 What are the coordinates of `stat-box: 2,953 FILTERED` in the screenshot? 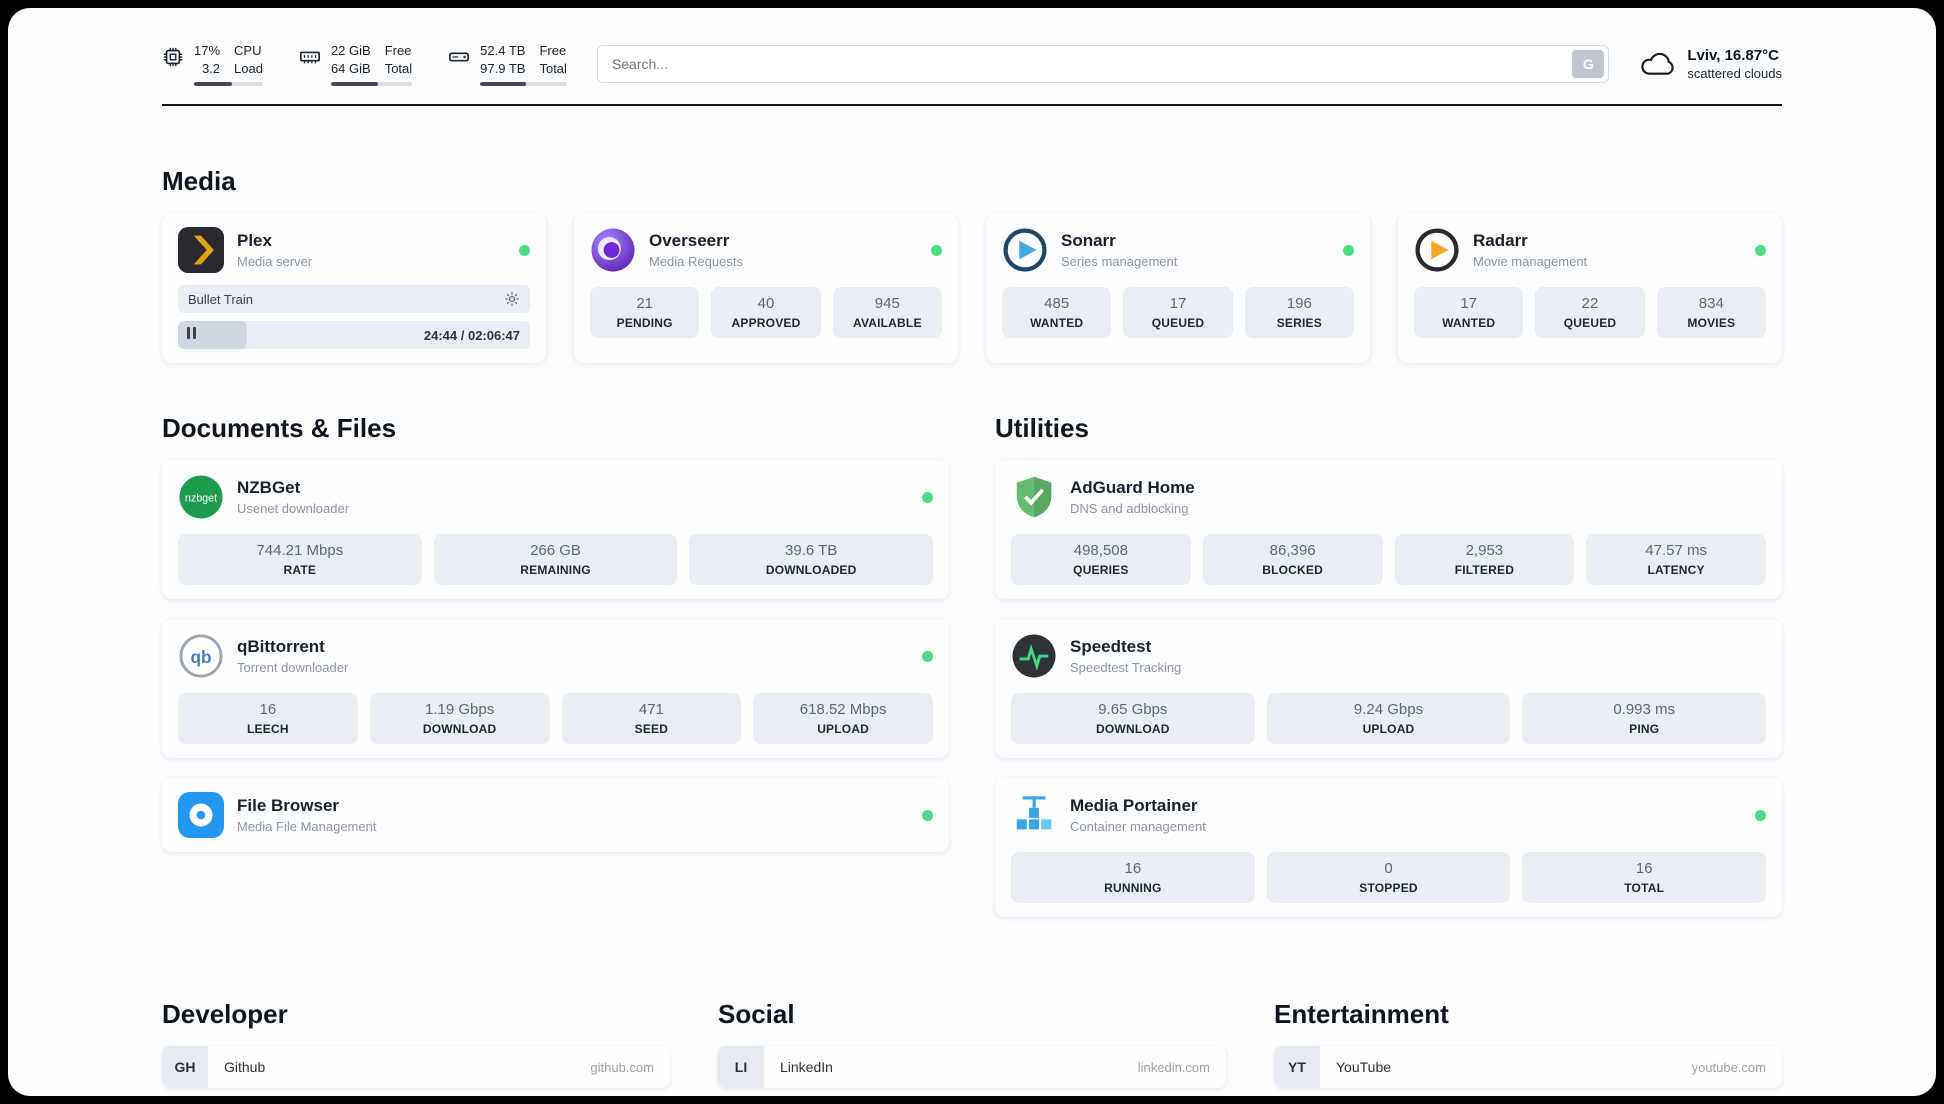 It's located at (1484, 560).